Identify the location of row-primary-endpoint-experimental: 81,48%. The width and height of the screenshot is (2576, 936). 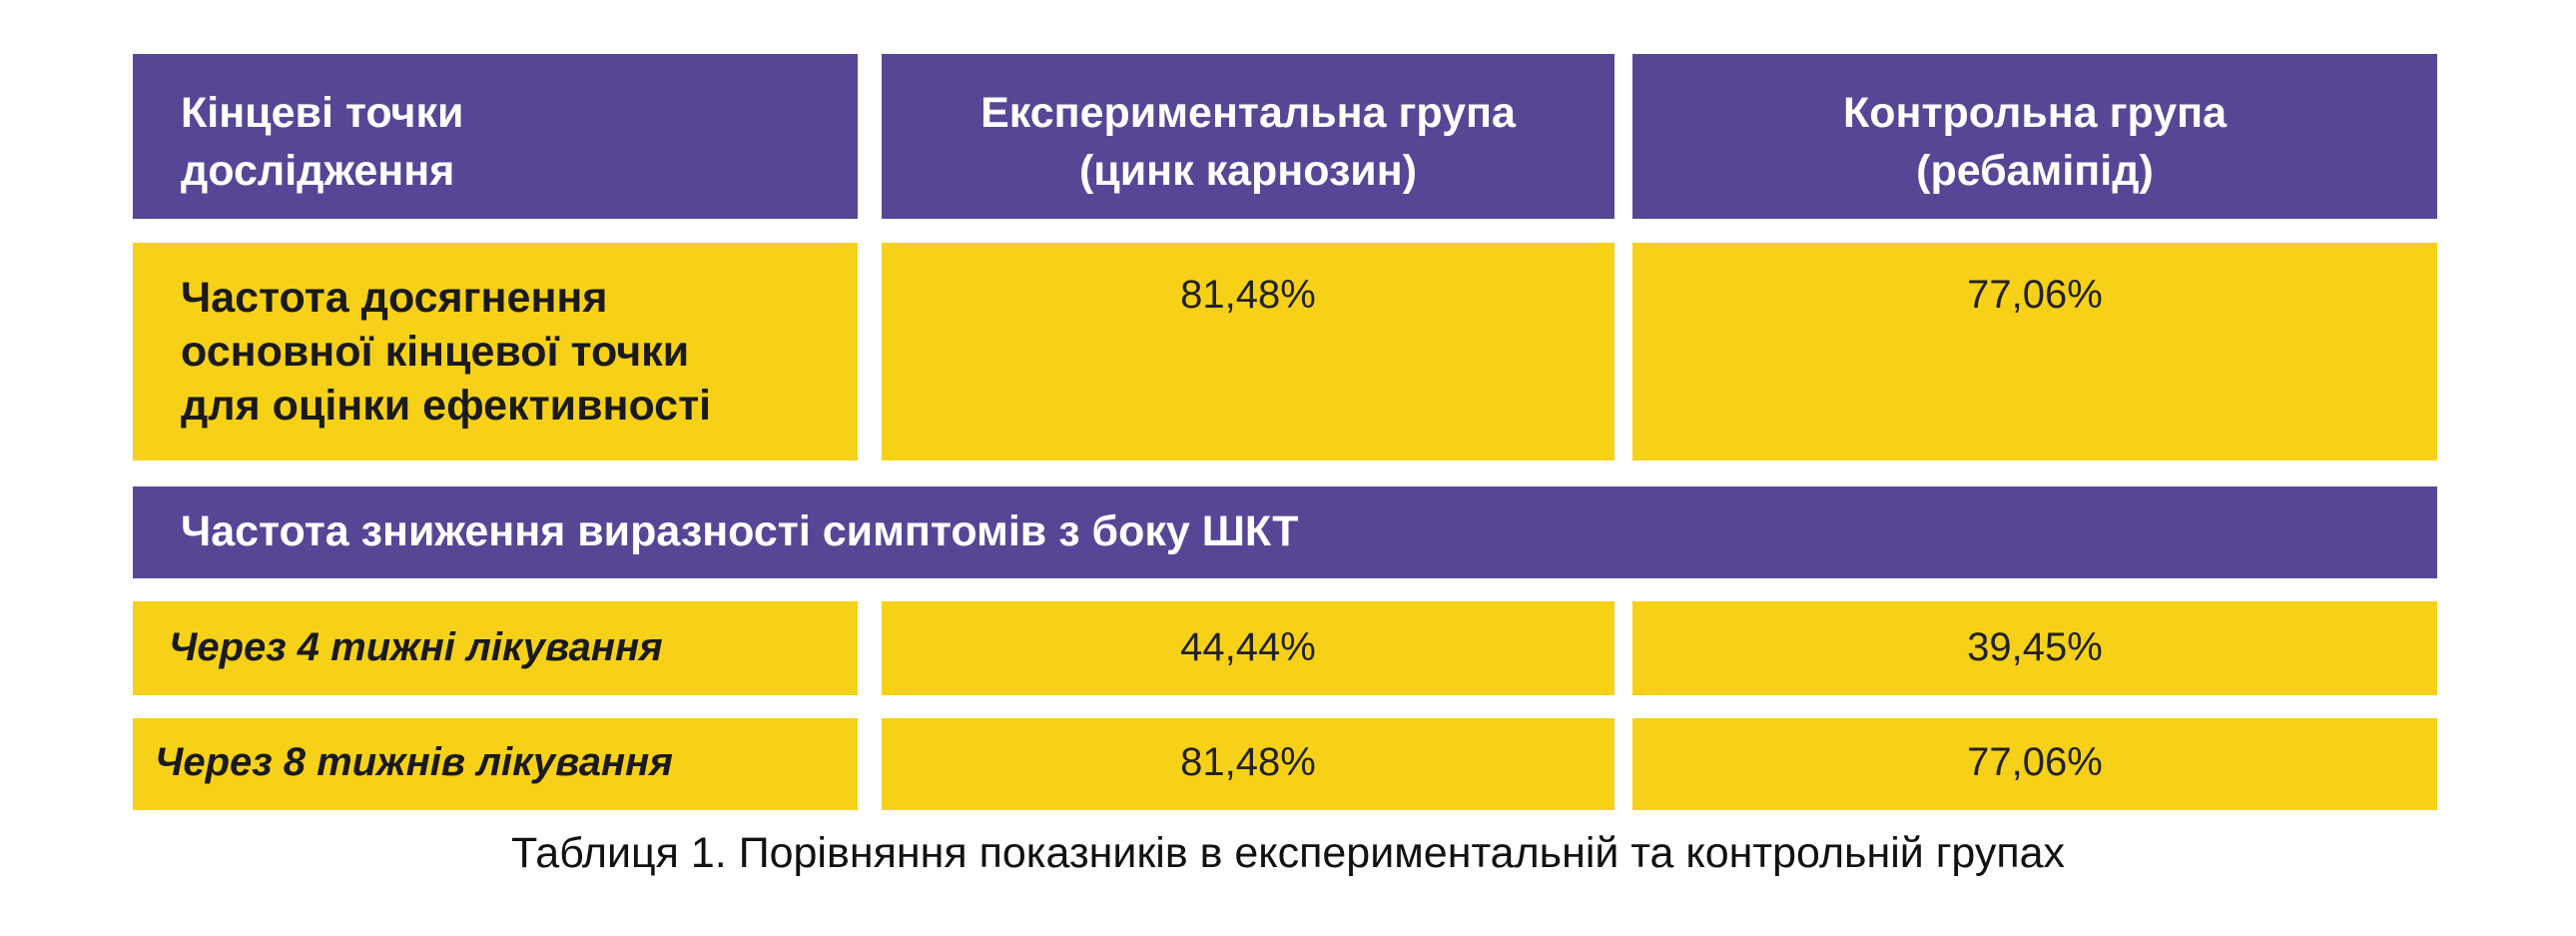
(1248, 352).